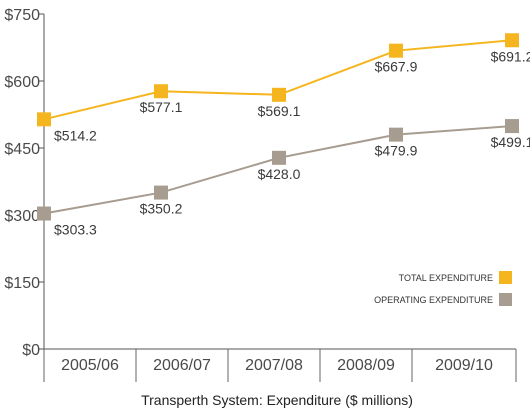 The image size is (530, 418). Describe the element at coordinates (24, 183) in the screenshot. I see `y-tick-labels: $0 $150 $300 $450 $600 $750` at that location.